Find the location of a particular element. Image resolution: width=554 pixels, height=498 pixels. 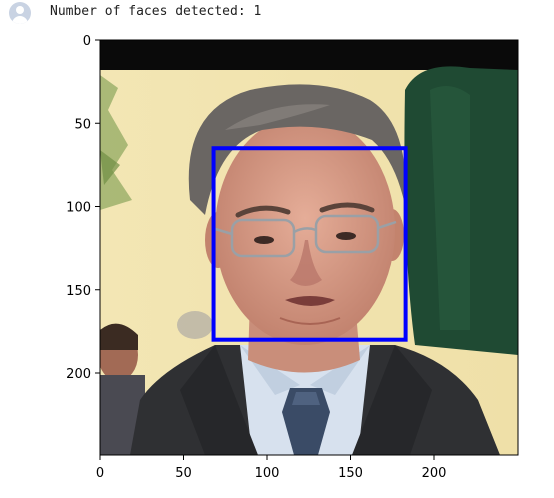

y-tick-label: 0 is located at coordinates (87, 41).